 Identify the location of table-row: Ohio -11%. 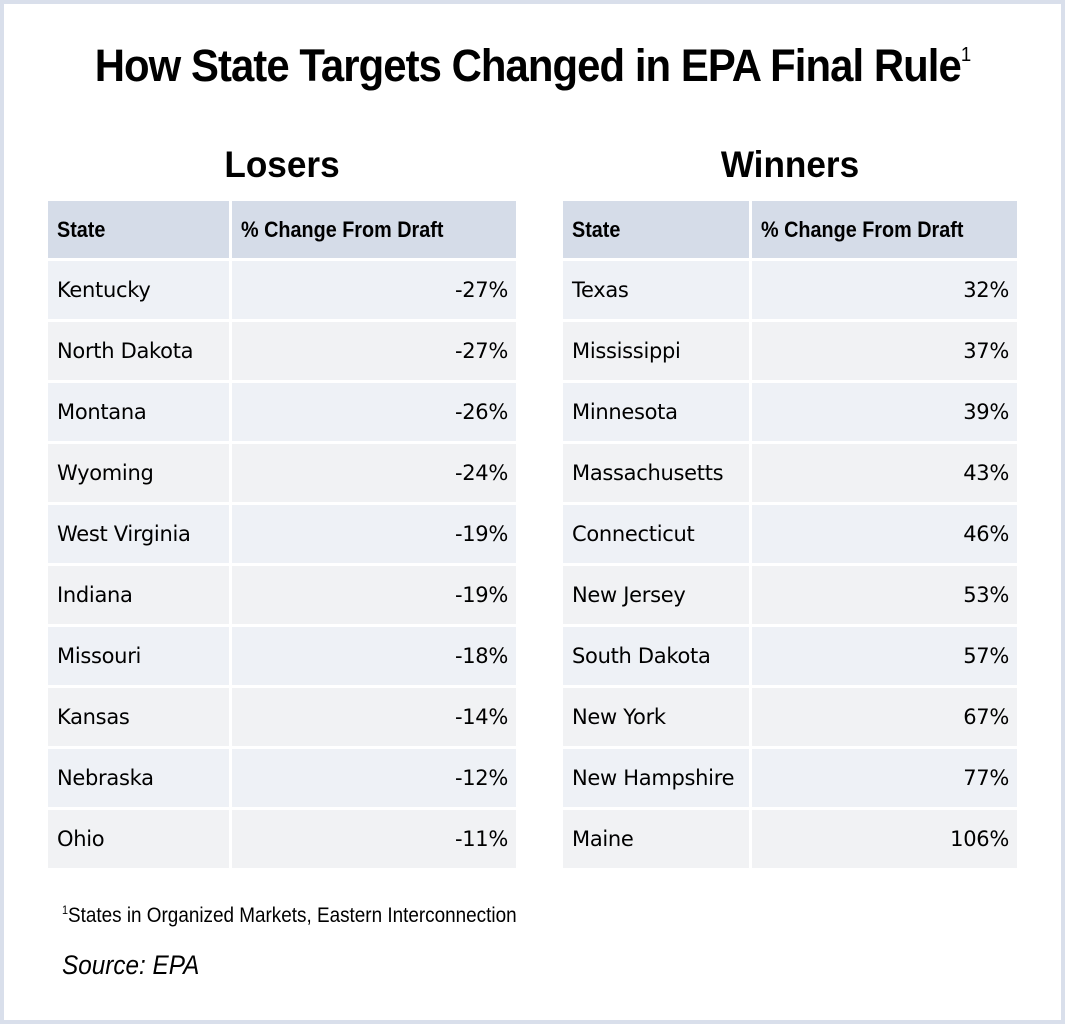
(282, 839).